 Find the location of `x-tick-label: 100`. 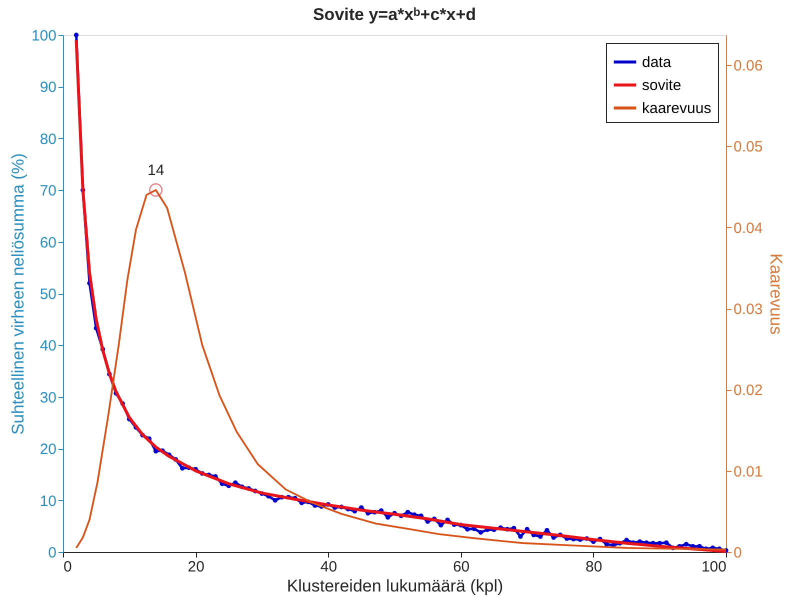

x-tick-label: 100 is located at coordinates (713, 567).